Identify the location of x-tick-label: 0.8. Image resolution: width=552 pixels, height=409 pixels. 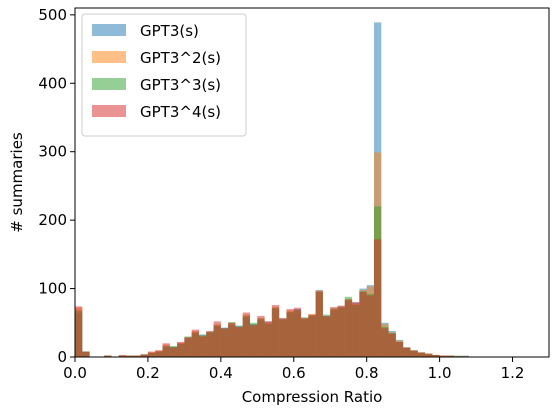
(367, 373).